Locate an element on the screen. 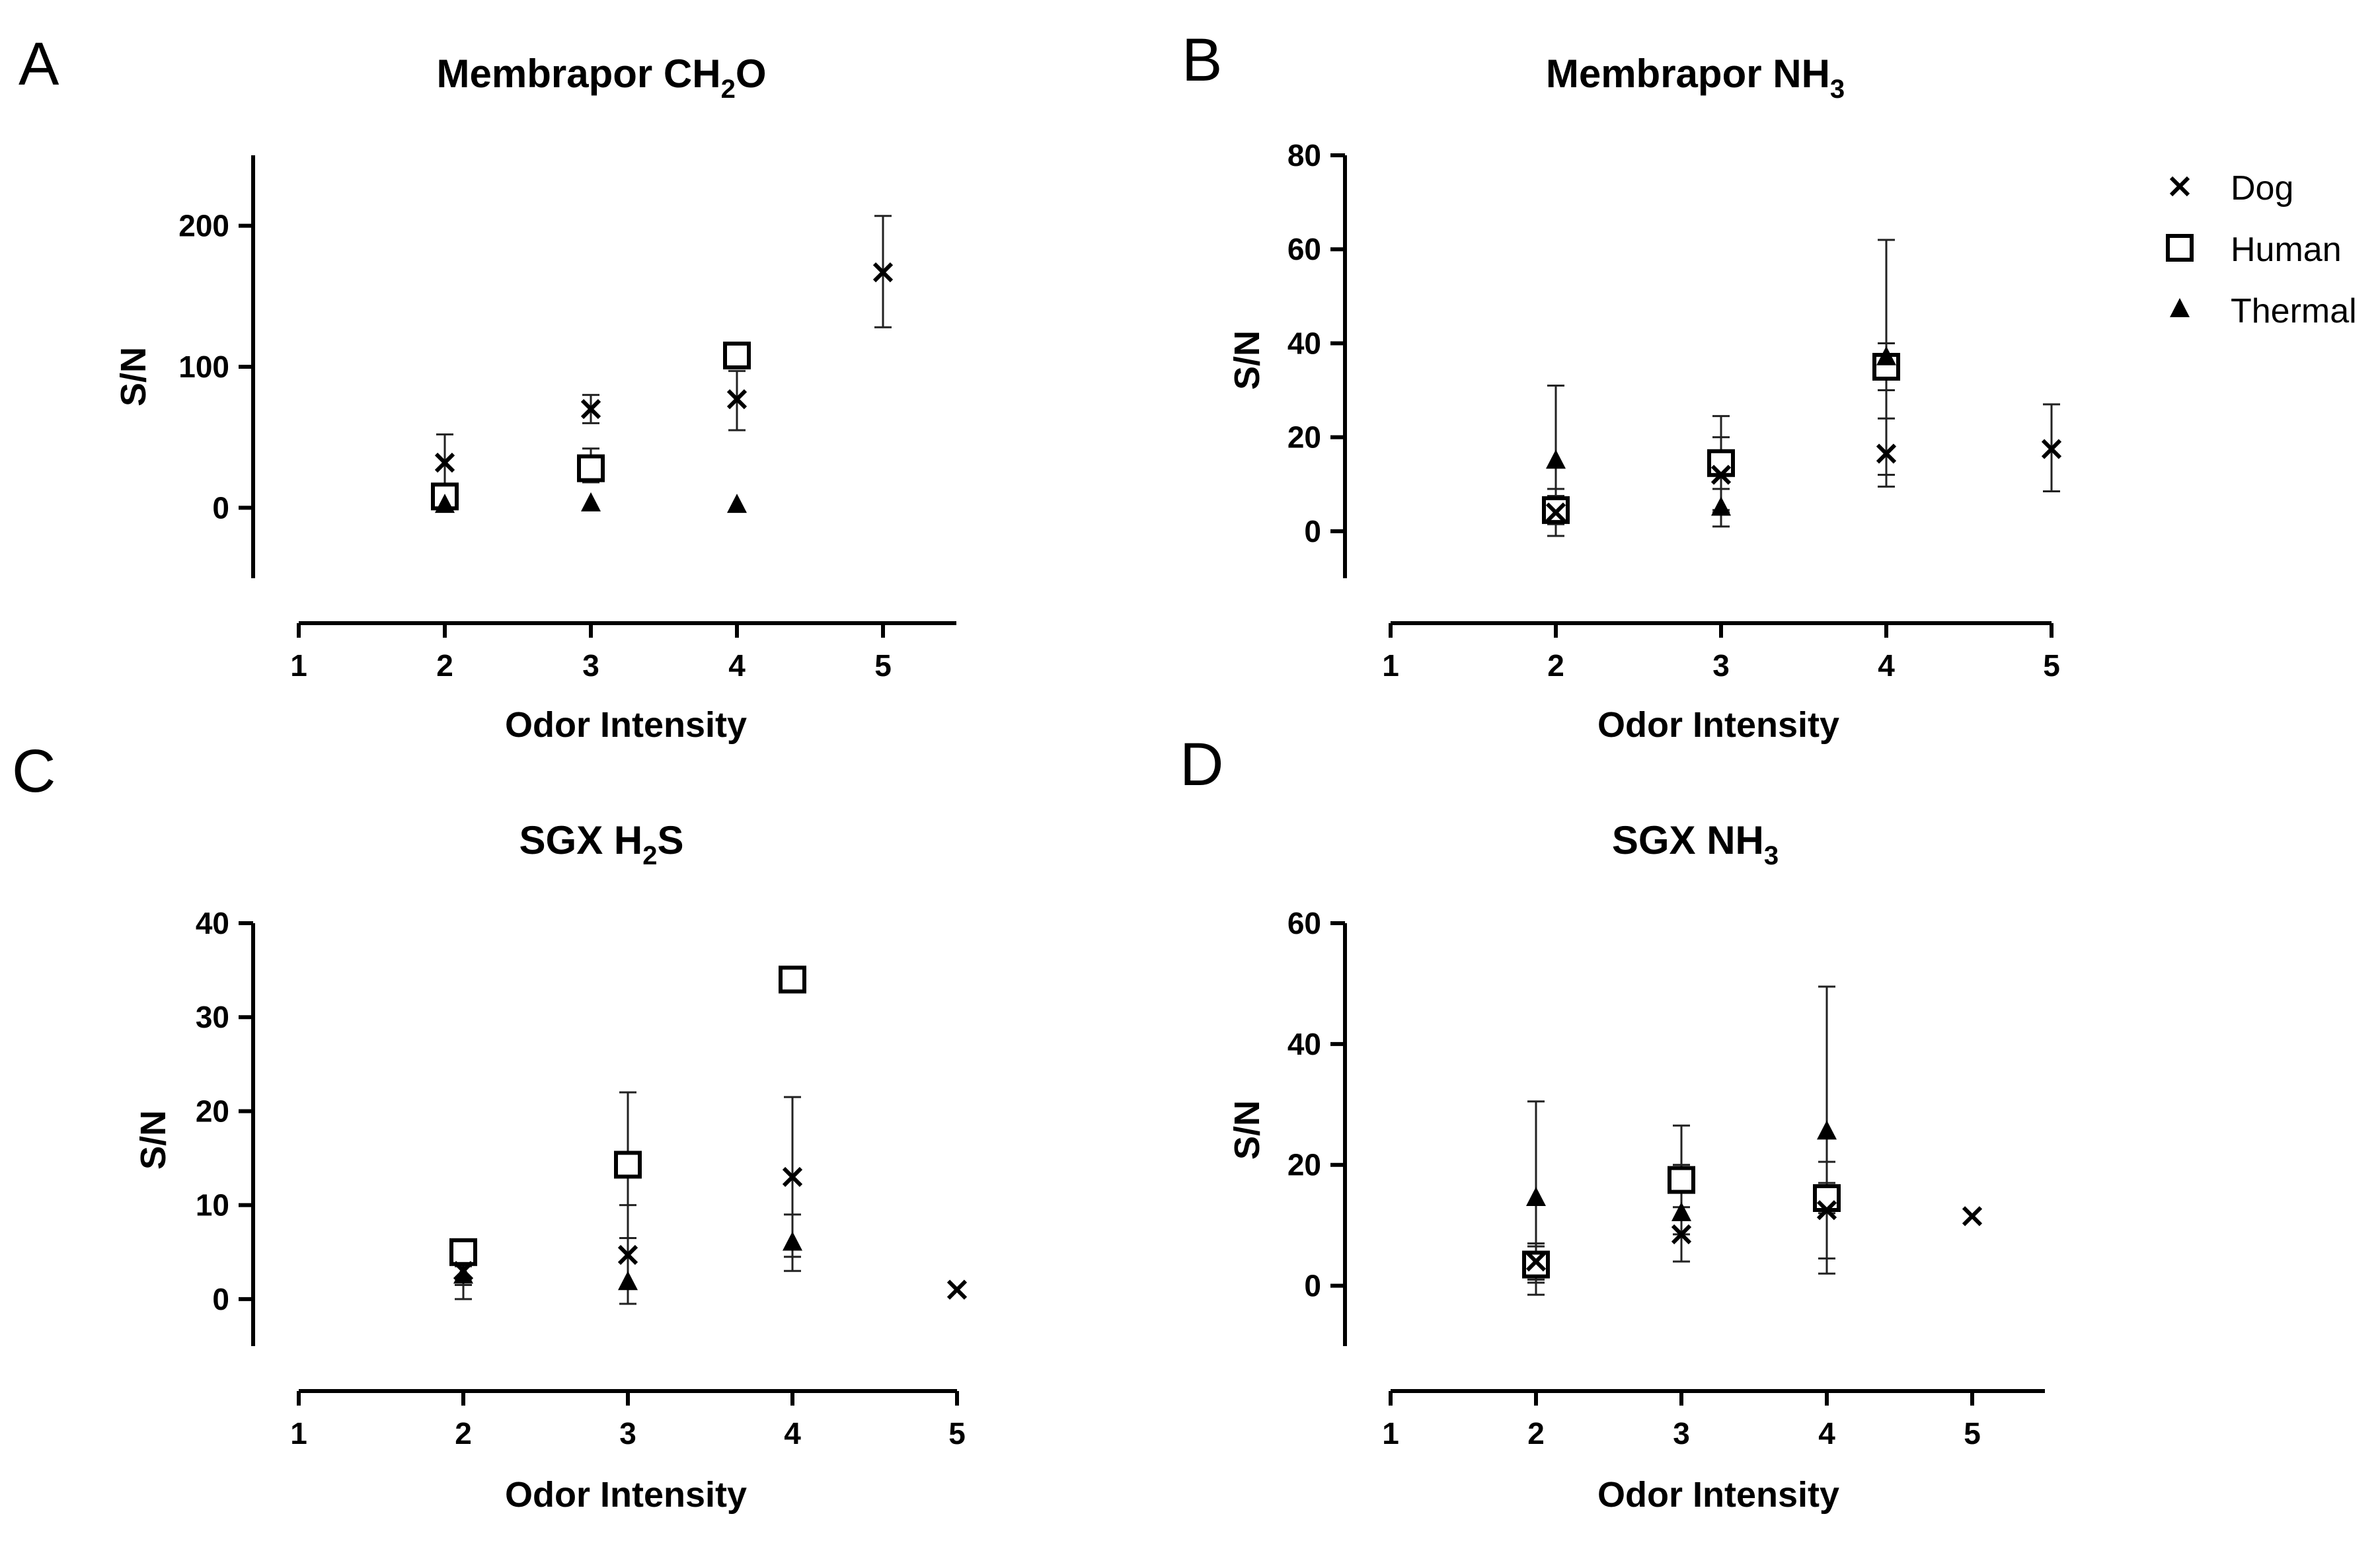 Image resolution: width=2380 pixels, height=1547 pixels. thermal-legend-marker is located at coordinates (2180, 307).